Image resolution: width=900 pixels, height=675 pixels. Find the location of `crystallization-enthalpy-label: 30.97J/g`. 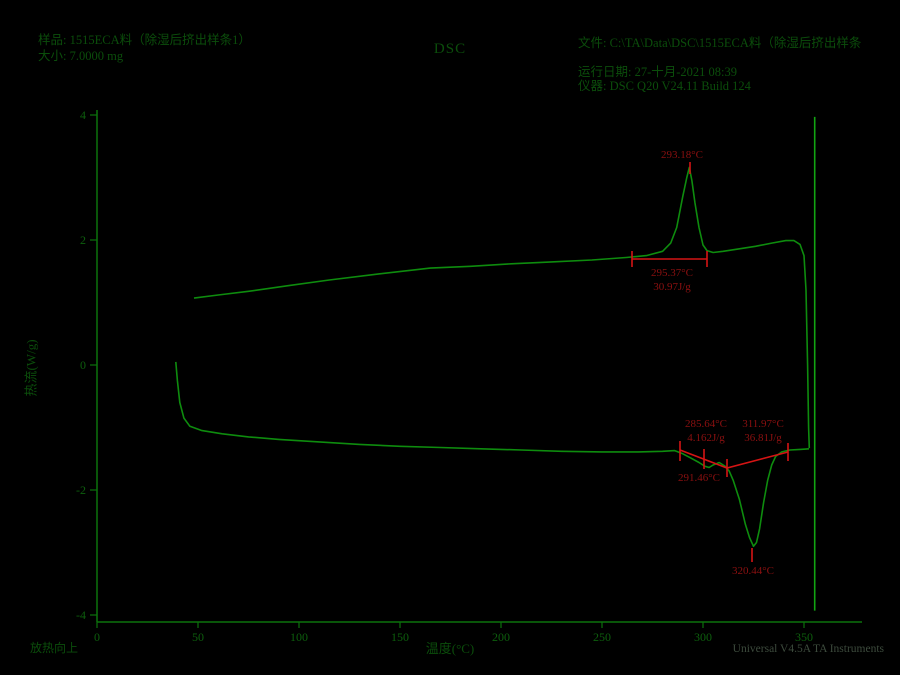

crystallization-enthalpy-label: 30.97J/g is located at coordinates (672, 287).